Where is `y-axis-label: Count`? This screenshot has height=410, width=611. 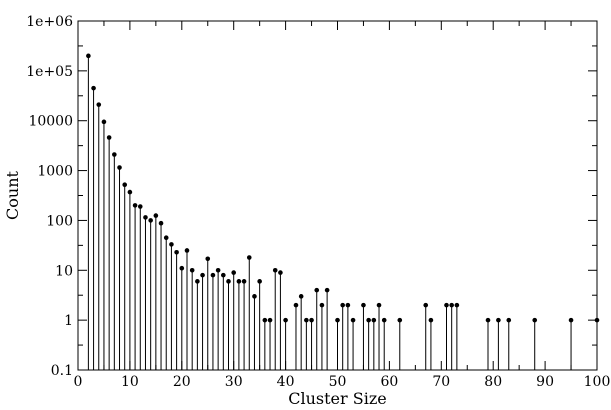
y-axis-label: Count is located at coordinates (12, 194).